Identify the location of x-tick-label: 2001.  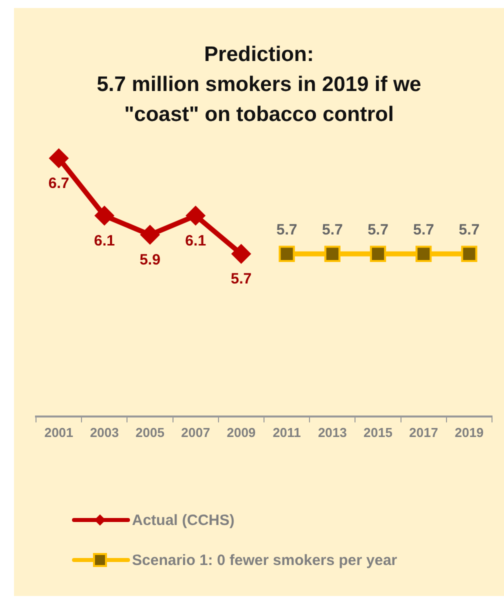
(59, 432).